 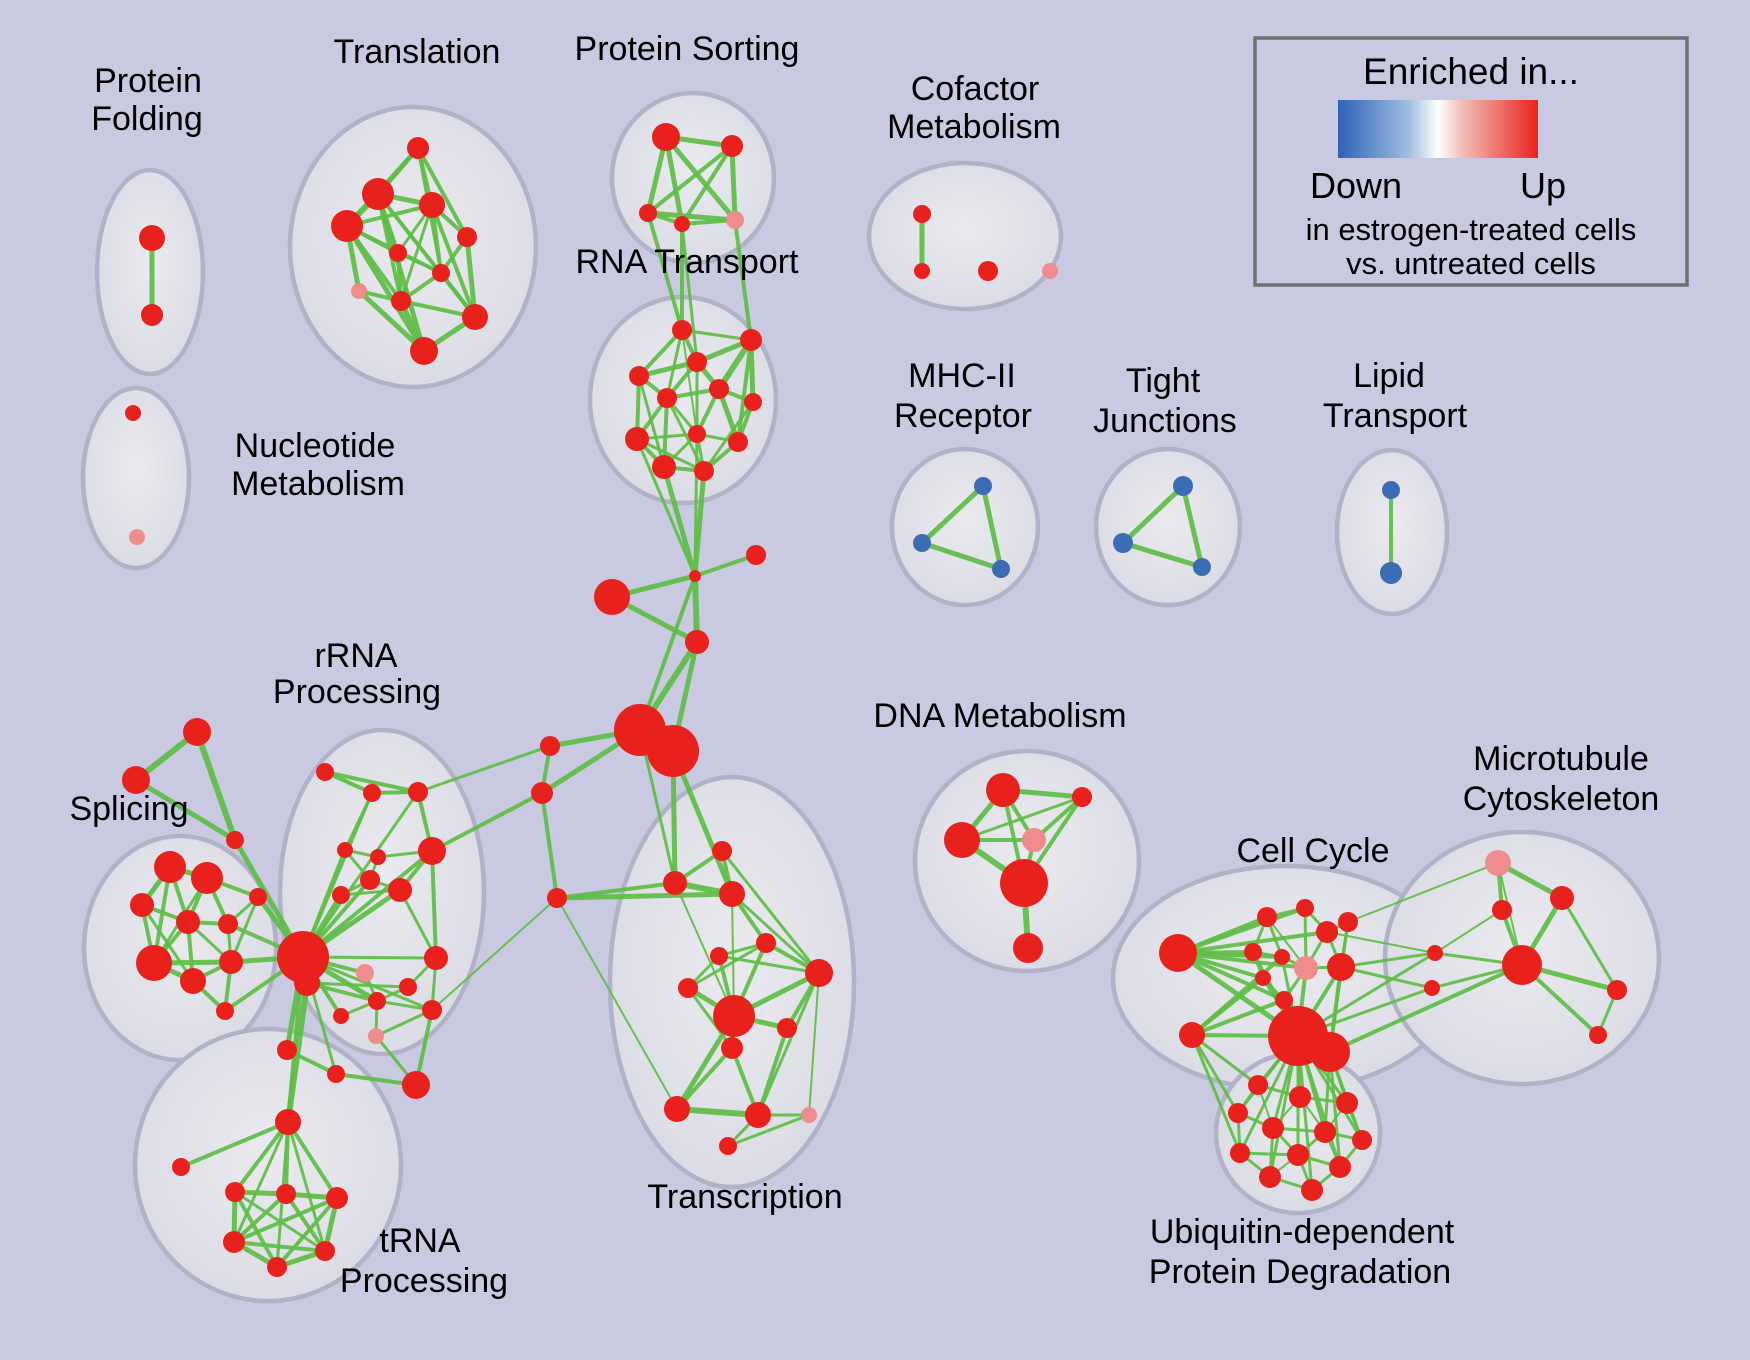 What do you see at coordinates (962, 376) in the screenshot?
I see `cluster-label-mhc: MHC-II` at bounding box center [962, 376].